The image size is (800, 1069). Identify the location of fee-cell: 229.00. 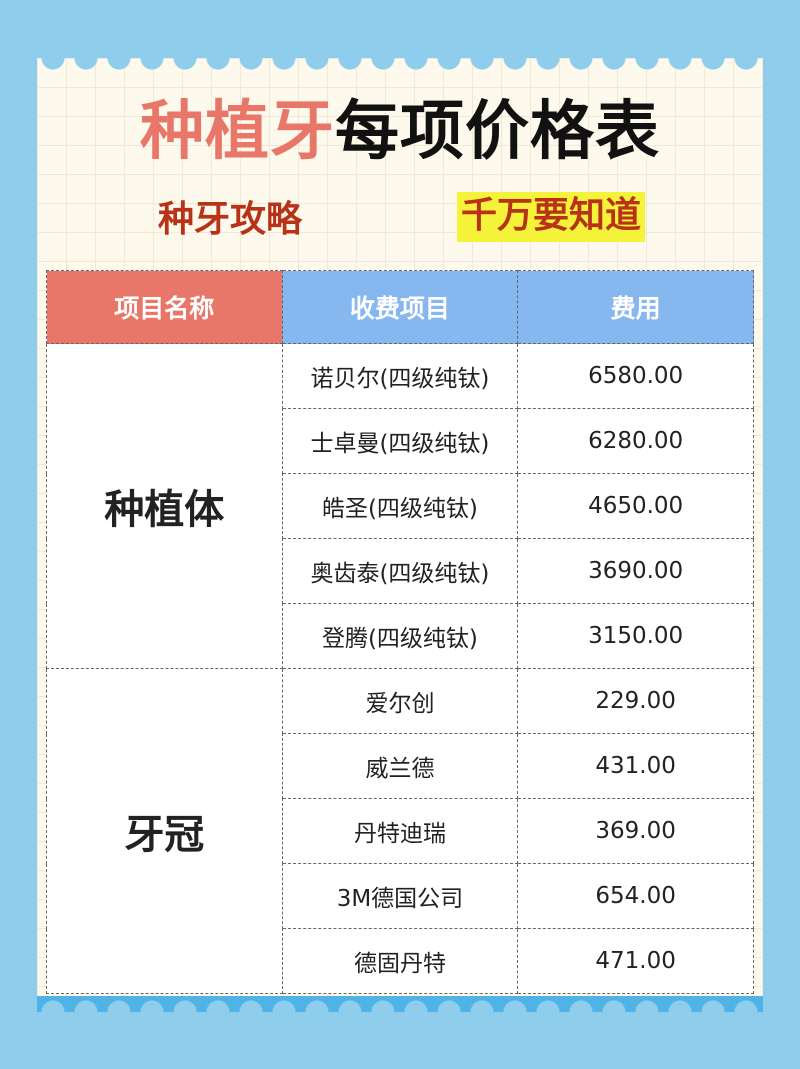
(635, 701).